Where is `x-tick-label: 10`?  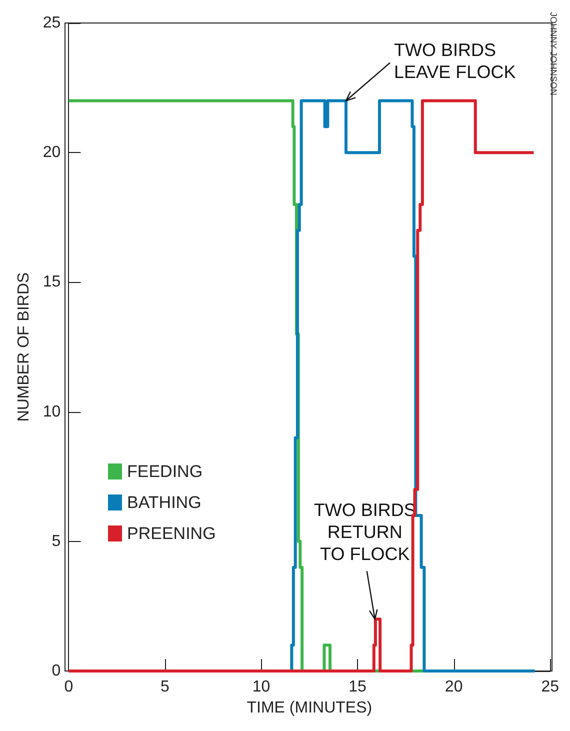
x-tick-label: 10 is located at coordinates (261, 687).